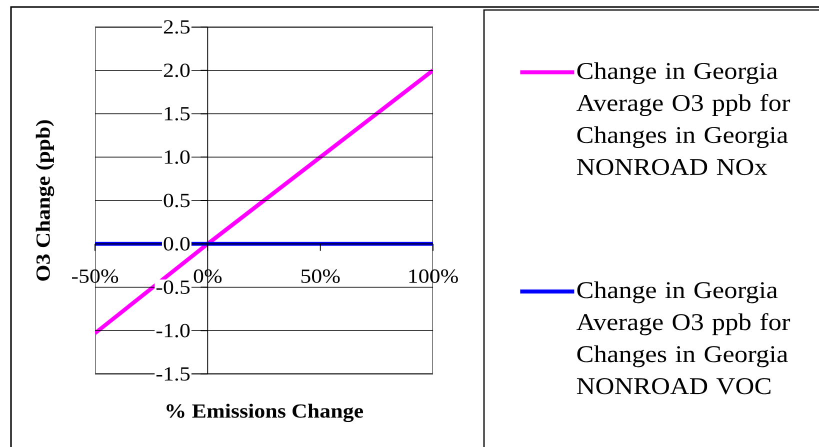 This screenshot has width=819, height=447. I want to click on y-tick-label: -1.0, so click(173, 331).